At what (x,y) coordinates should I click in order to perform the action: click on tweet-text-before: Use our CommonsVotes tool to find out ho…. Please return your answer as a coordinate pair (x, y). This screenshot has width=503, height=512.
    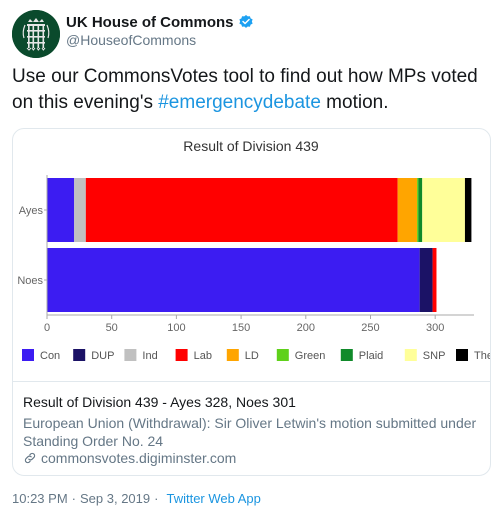
    Looking at the image, I should click on (245, 89).